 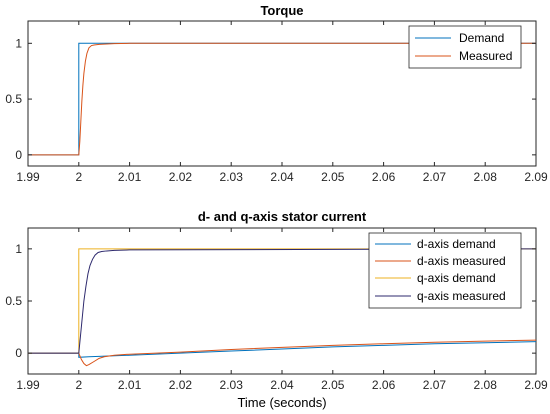 I want to click on legend: Demand Measured, so click(x=465, y=47).